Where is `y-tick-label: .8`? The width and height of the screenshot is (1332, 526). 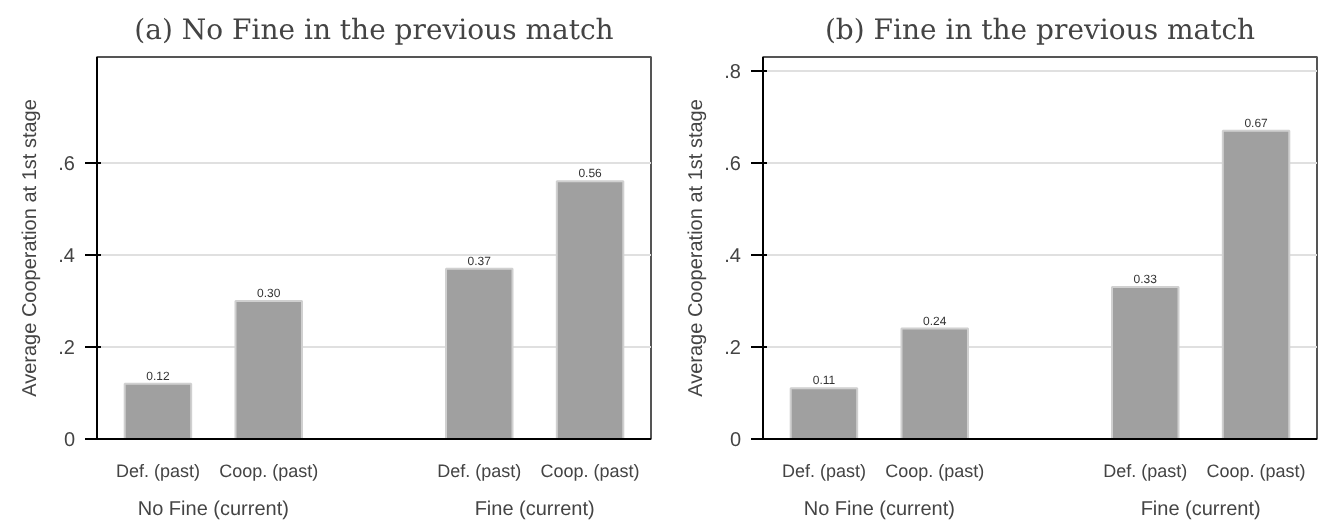 y-tick-label: .8 is located at coordinates (733, 72).